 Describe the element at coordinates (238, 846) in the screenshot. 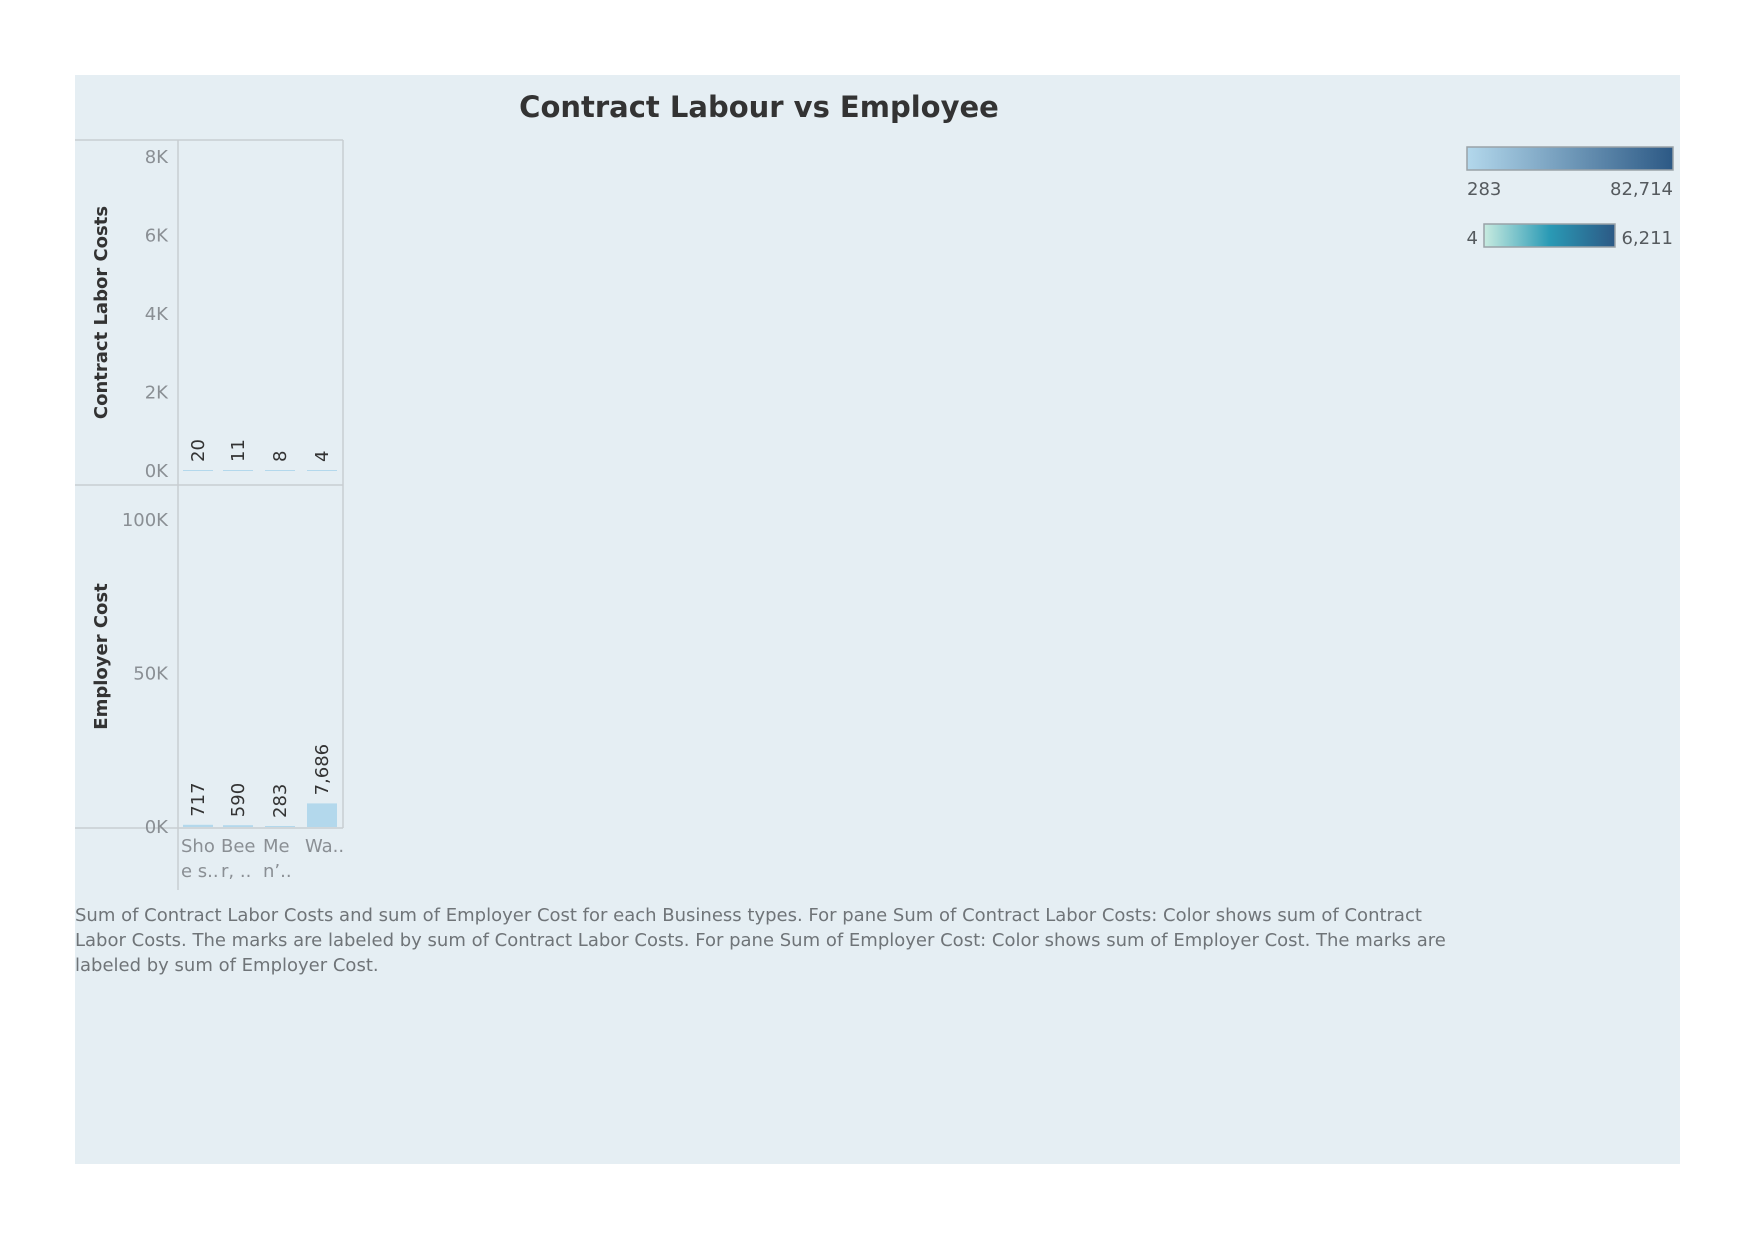

I see `x-tick-label: Bee` at that location.